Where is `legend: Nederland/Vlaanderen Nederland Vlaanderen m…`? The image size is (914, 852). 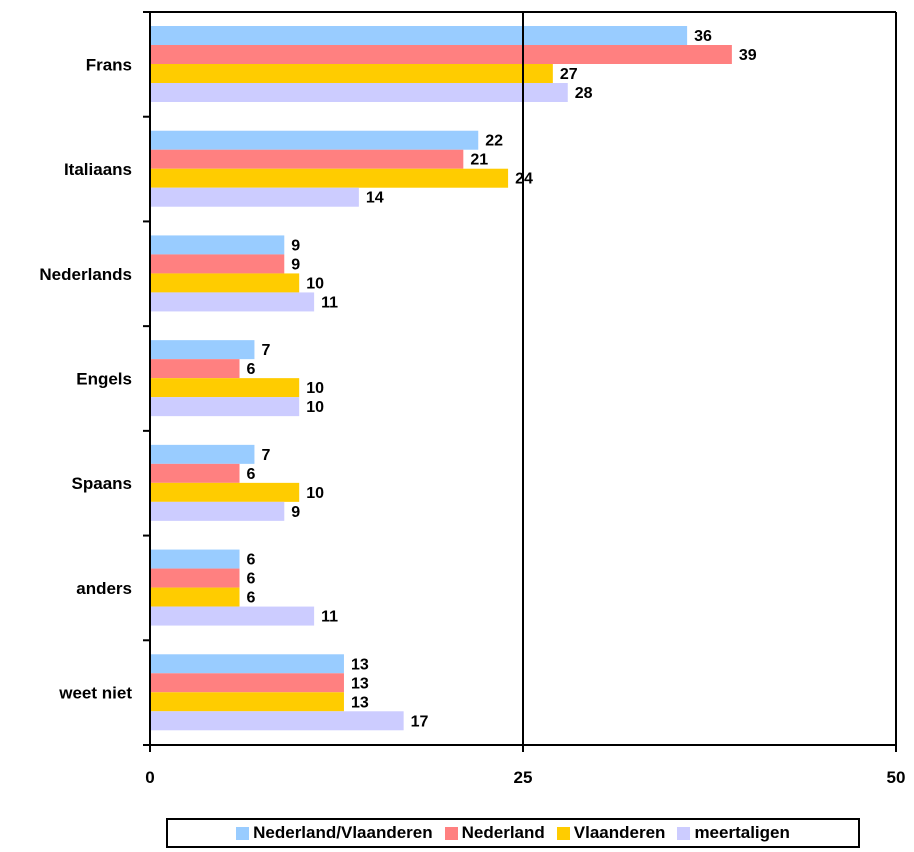
legend: Nederland/Vlaanderen Nederland Vlaanderen m… is located at coordinates (513, 833).